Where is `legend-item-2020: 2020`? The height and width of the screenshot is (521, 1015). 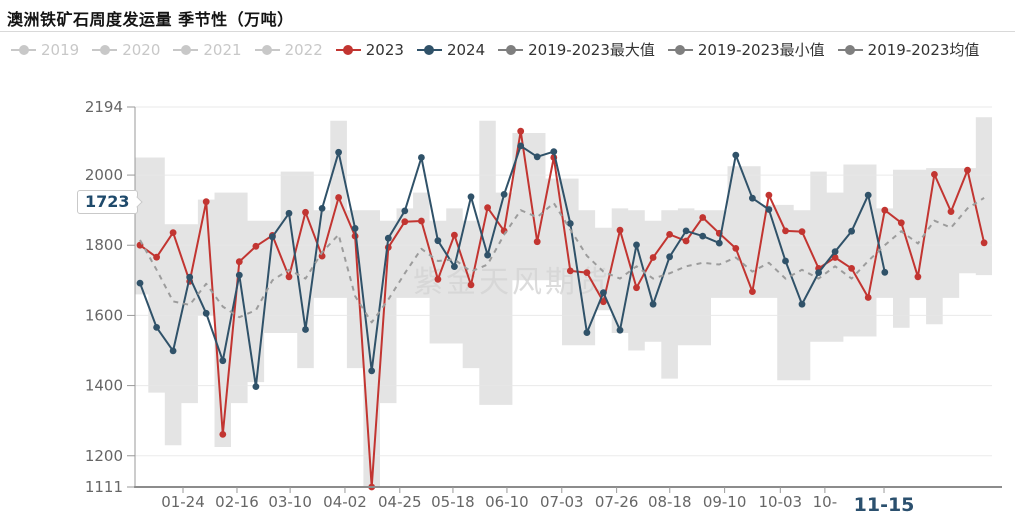 legend-item-2020: 2020 is located at coordinates (126, 50).